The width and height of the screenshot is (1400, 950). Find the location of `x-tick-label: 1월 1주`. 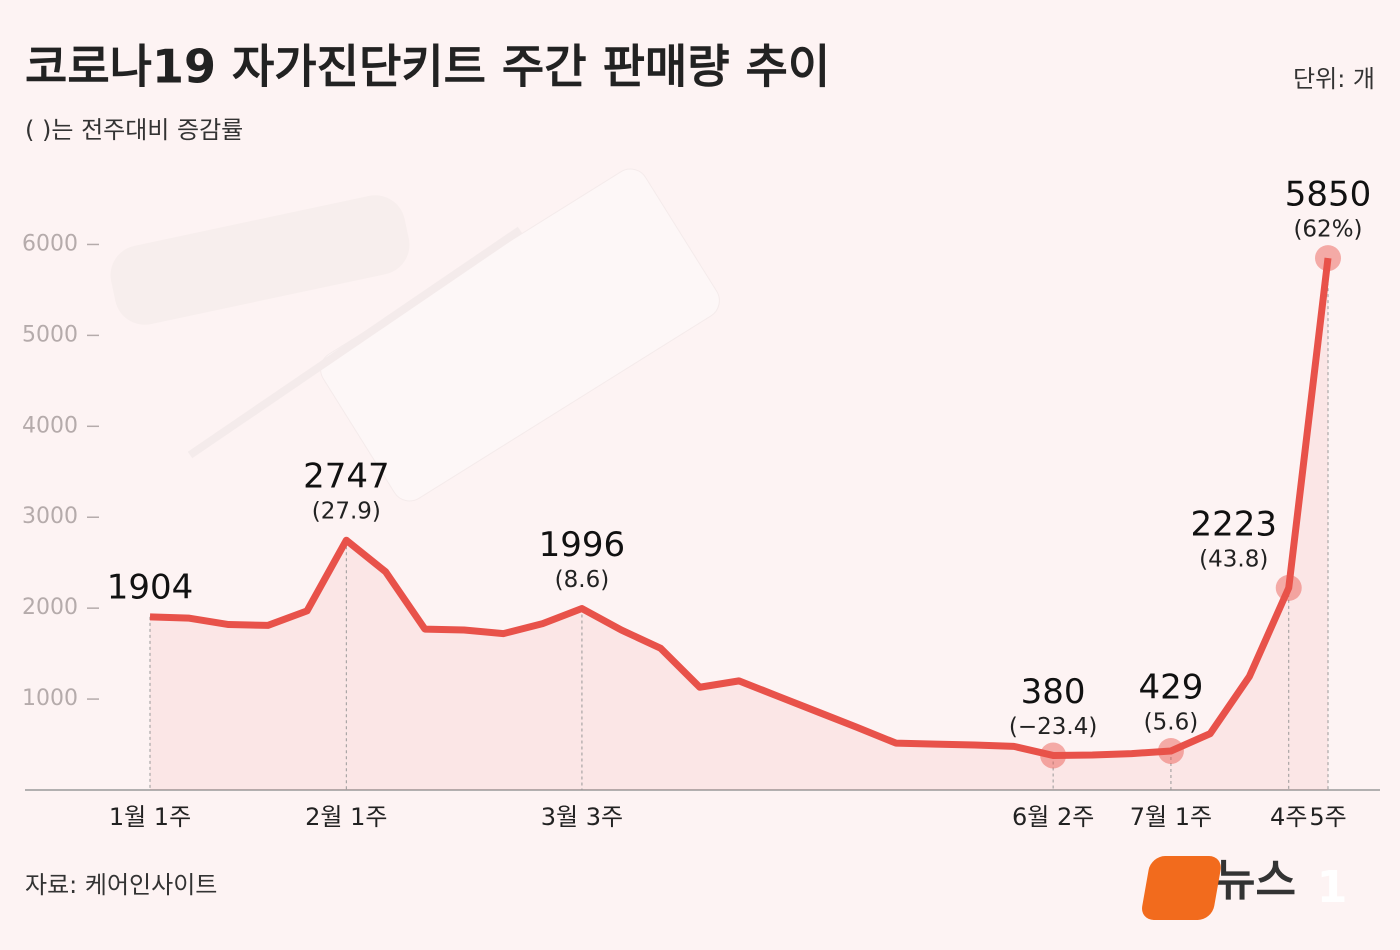

x-tick-label: 1월 1주 is located at coordinates (150, 817).